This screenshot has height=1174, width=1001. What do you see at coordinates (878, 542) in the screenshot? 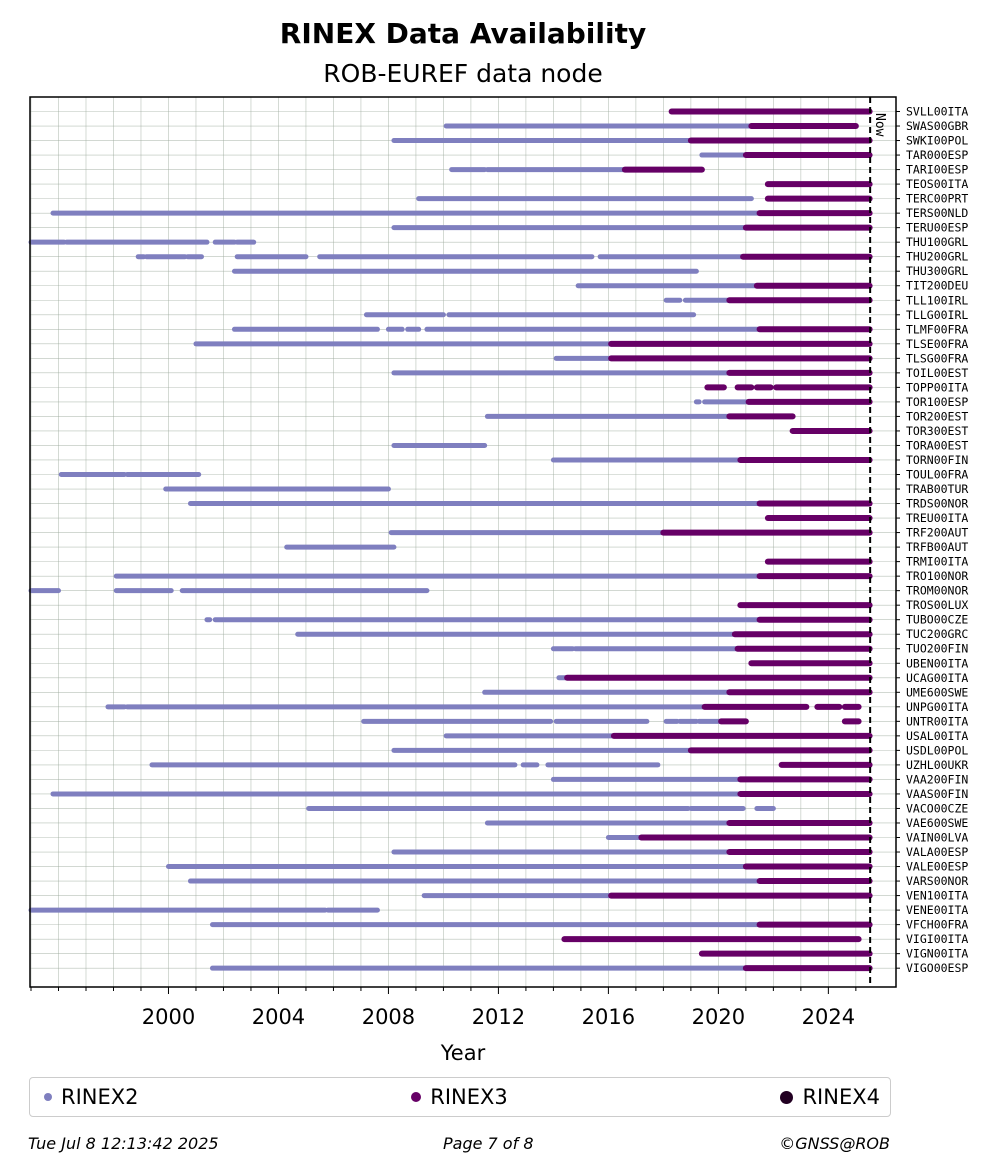
I see `now-marker: Now` at bounding box center [878, 542].